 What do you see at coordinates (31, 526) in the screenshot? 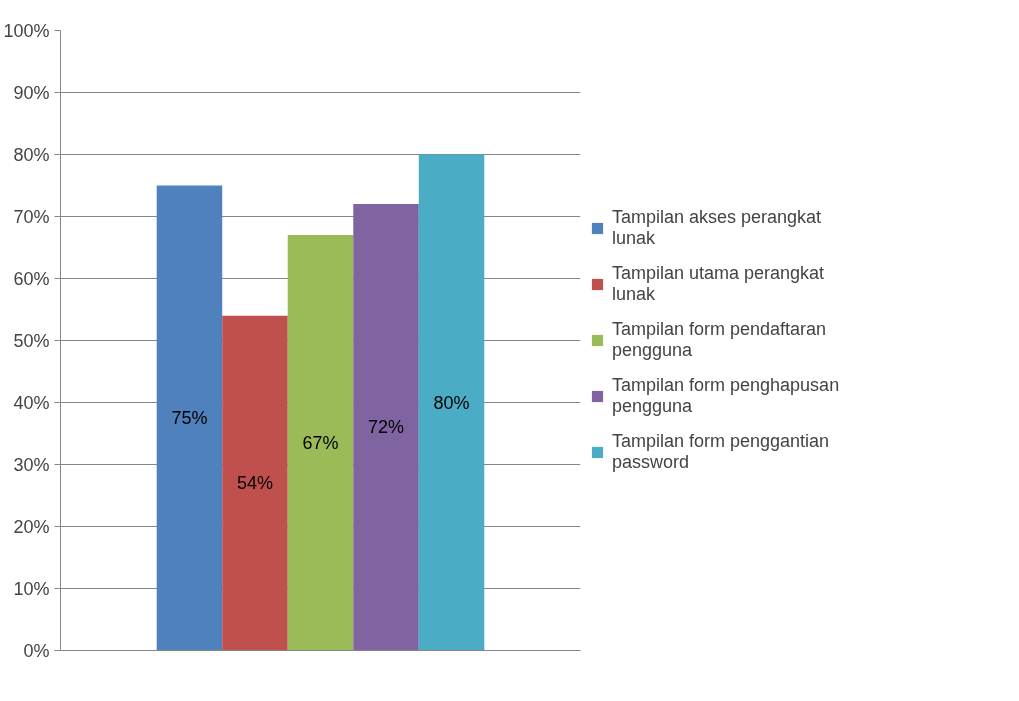
I see `y-tick-label: 20%` at bounding box center [31, 526].